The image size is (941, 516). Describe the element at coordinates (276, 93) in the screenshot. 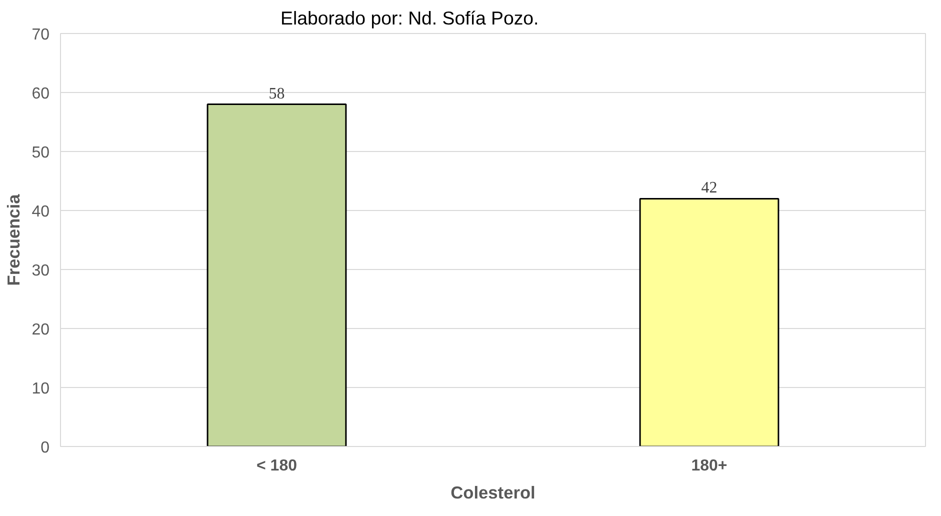

I see `data-label: 58` at that location.